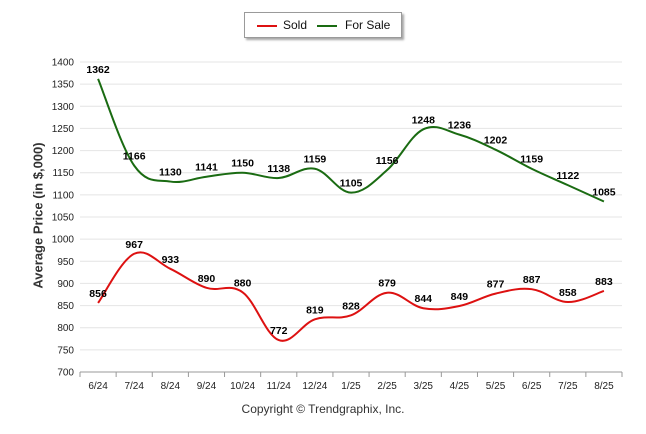  Describe the element at coordinates (278, 169) in the screenshot. I see `data-label-for-sale: 1138` at that location.